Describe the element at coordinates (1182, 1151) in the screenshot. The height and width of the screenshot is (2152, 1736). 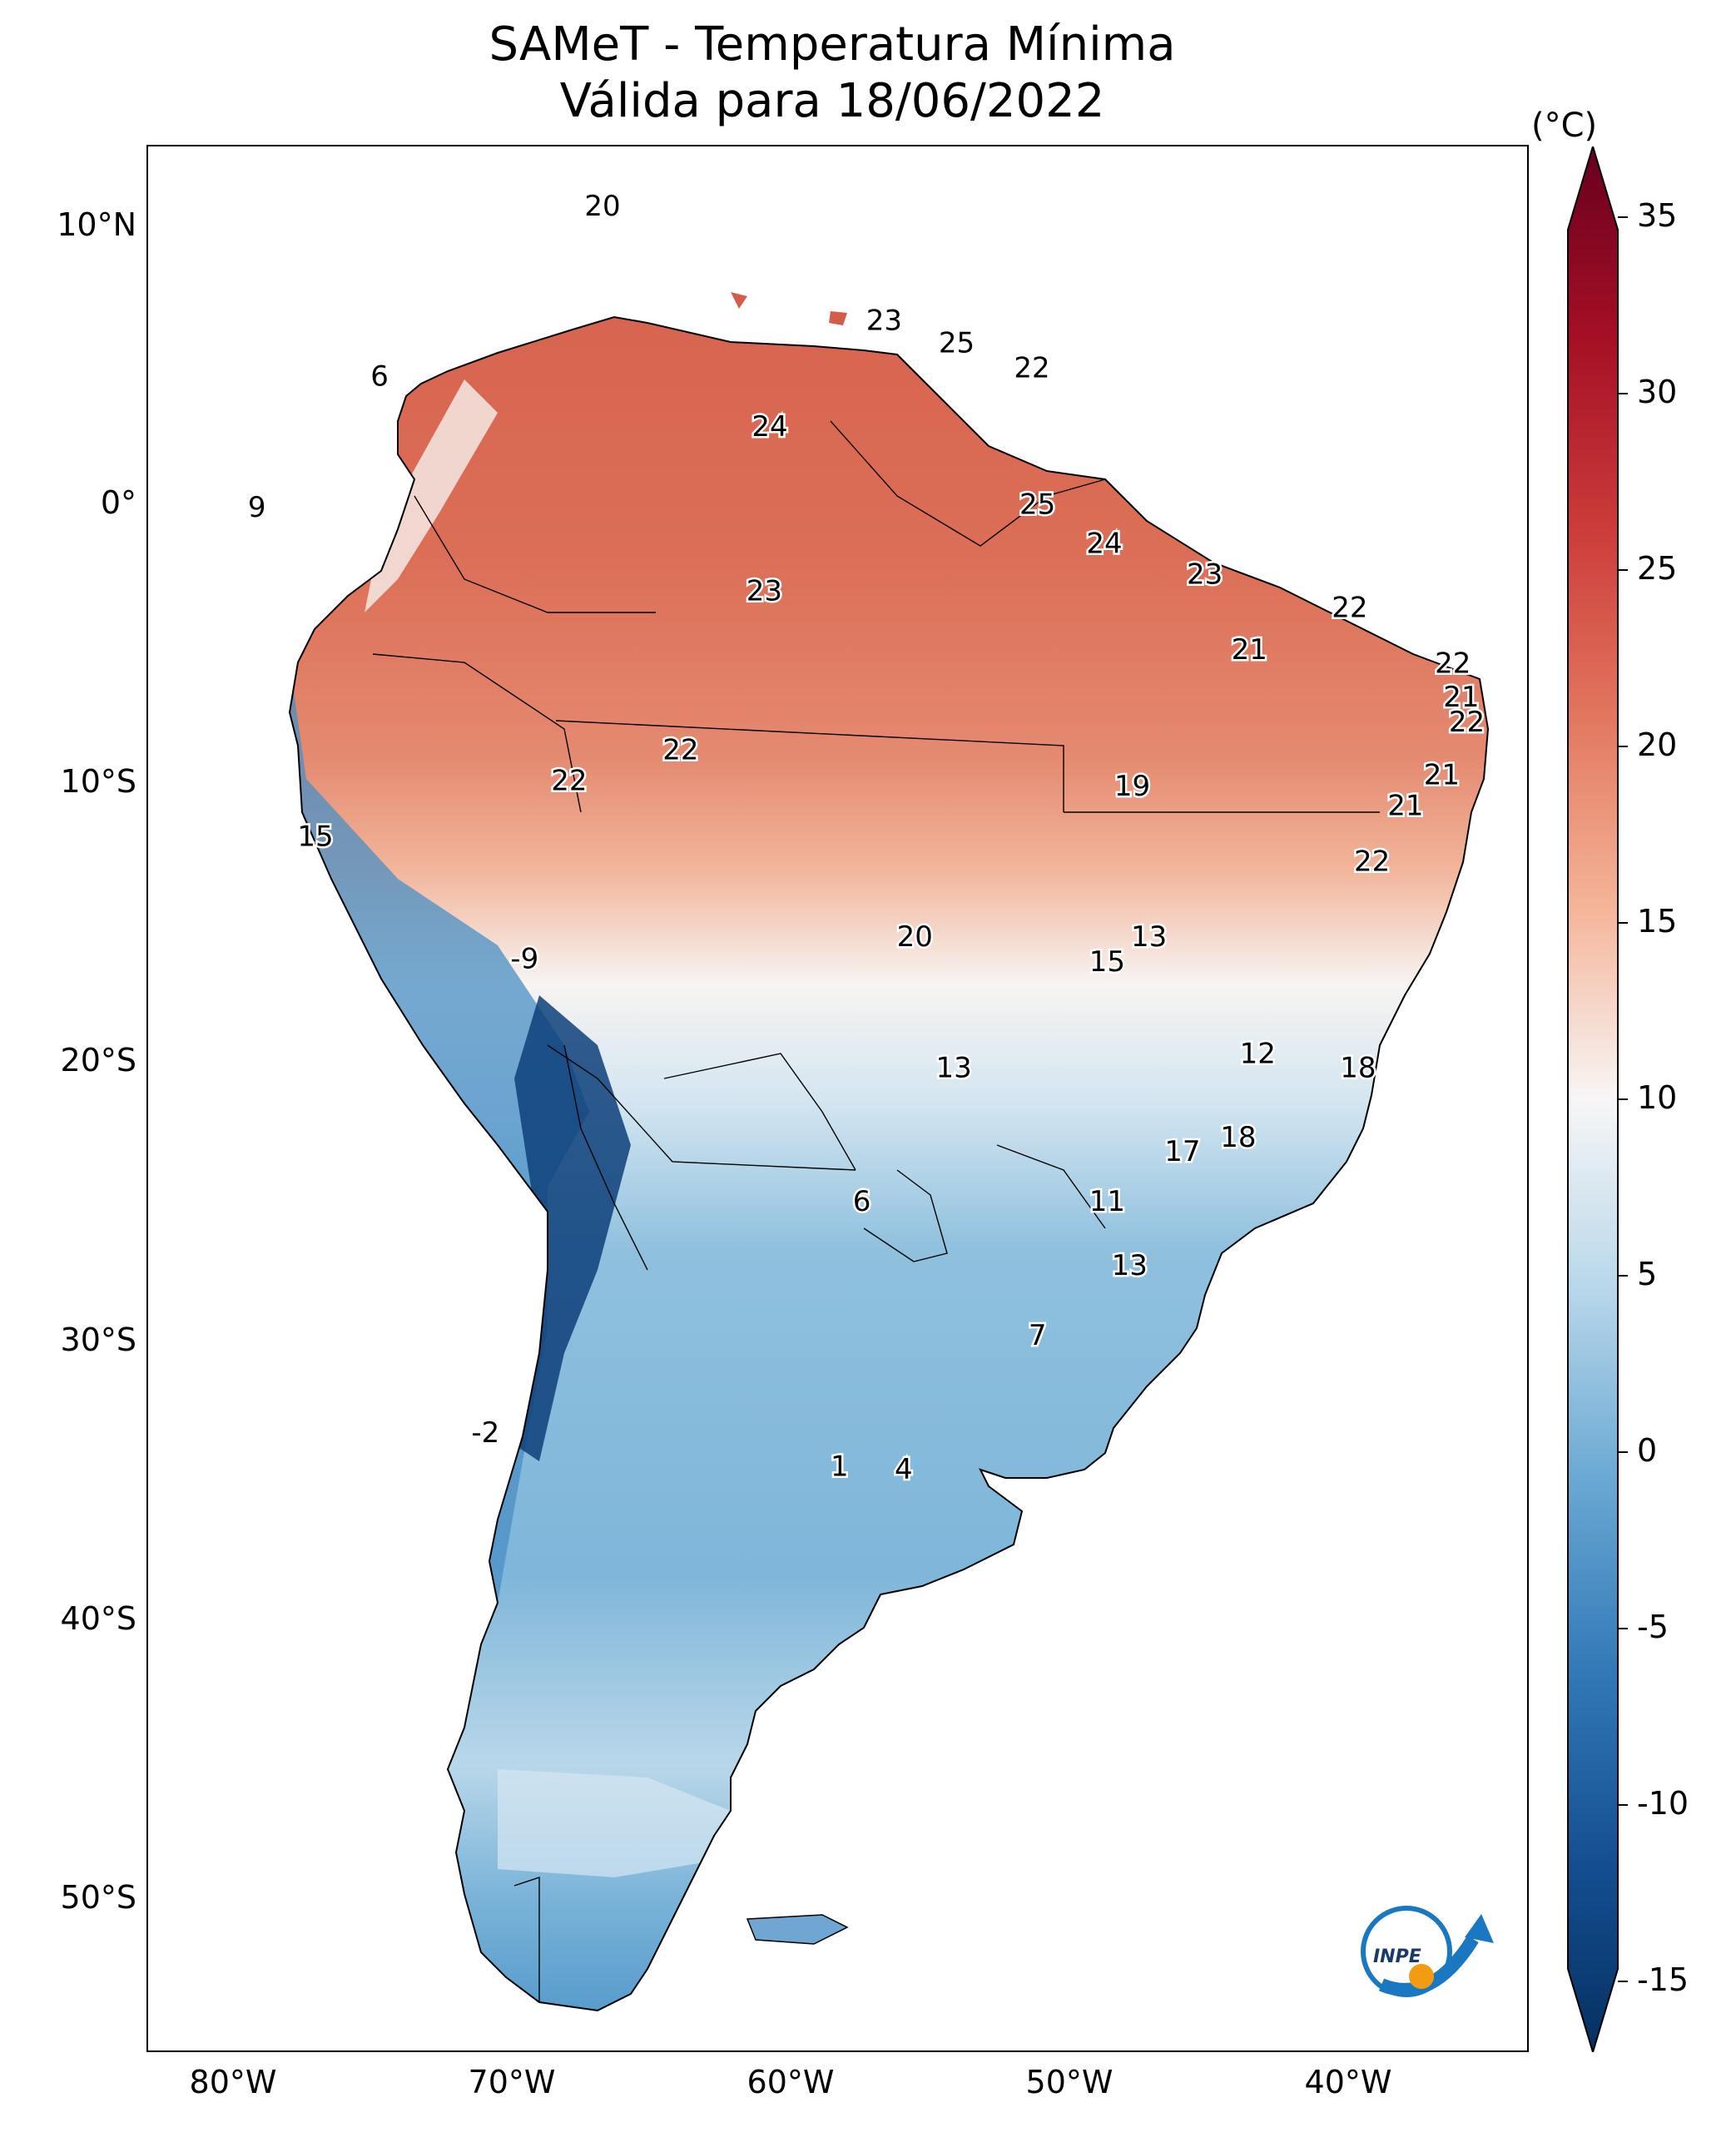
I see `station-label: 17` at that location.